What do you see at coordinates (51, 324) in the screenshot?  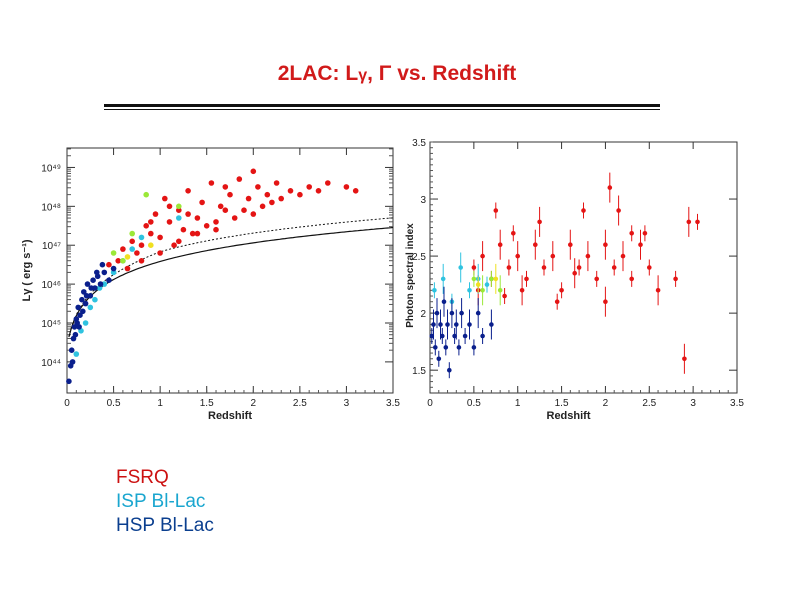 I see `left-y-tick-label: 10⁴⁵` at bounding box center [51, 324].